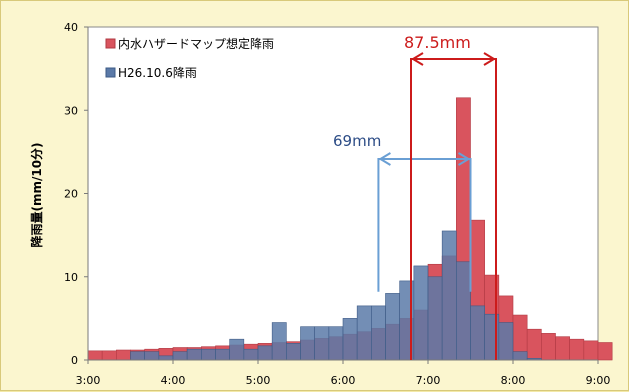  Describe the element at coordinates (357, 141) in the screenshot. I see `annotation-69mm-label: 69mm` at that location.